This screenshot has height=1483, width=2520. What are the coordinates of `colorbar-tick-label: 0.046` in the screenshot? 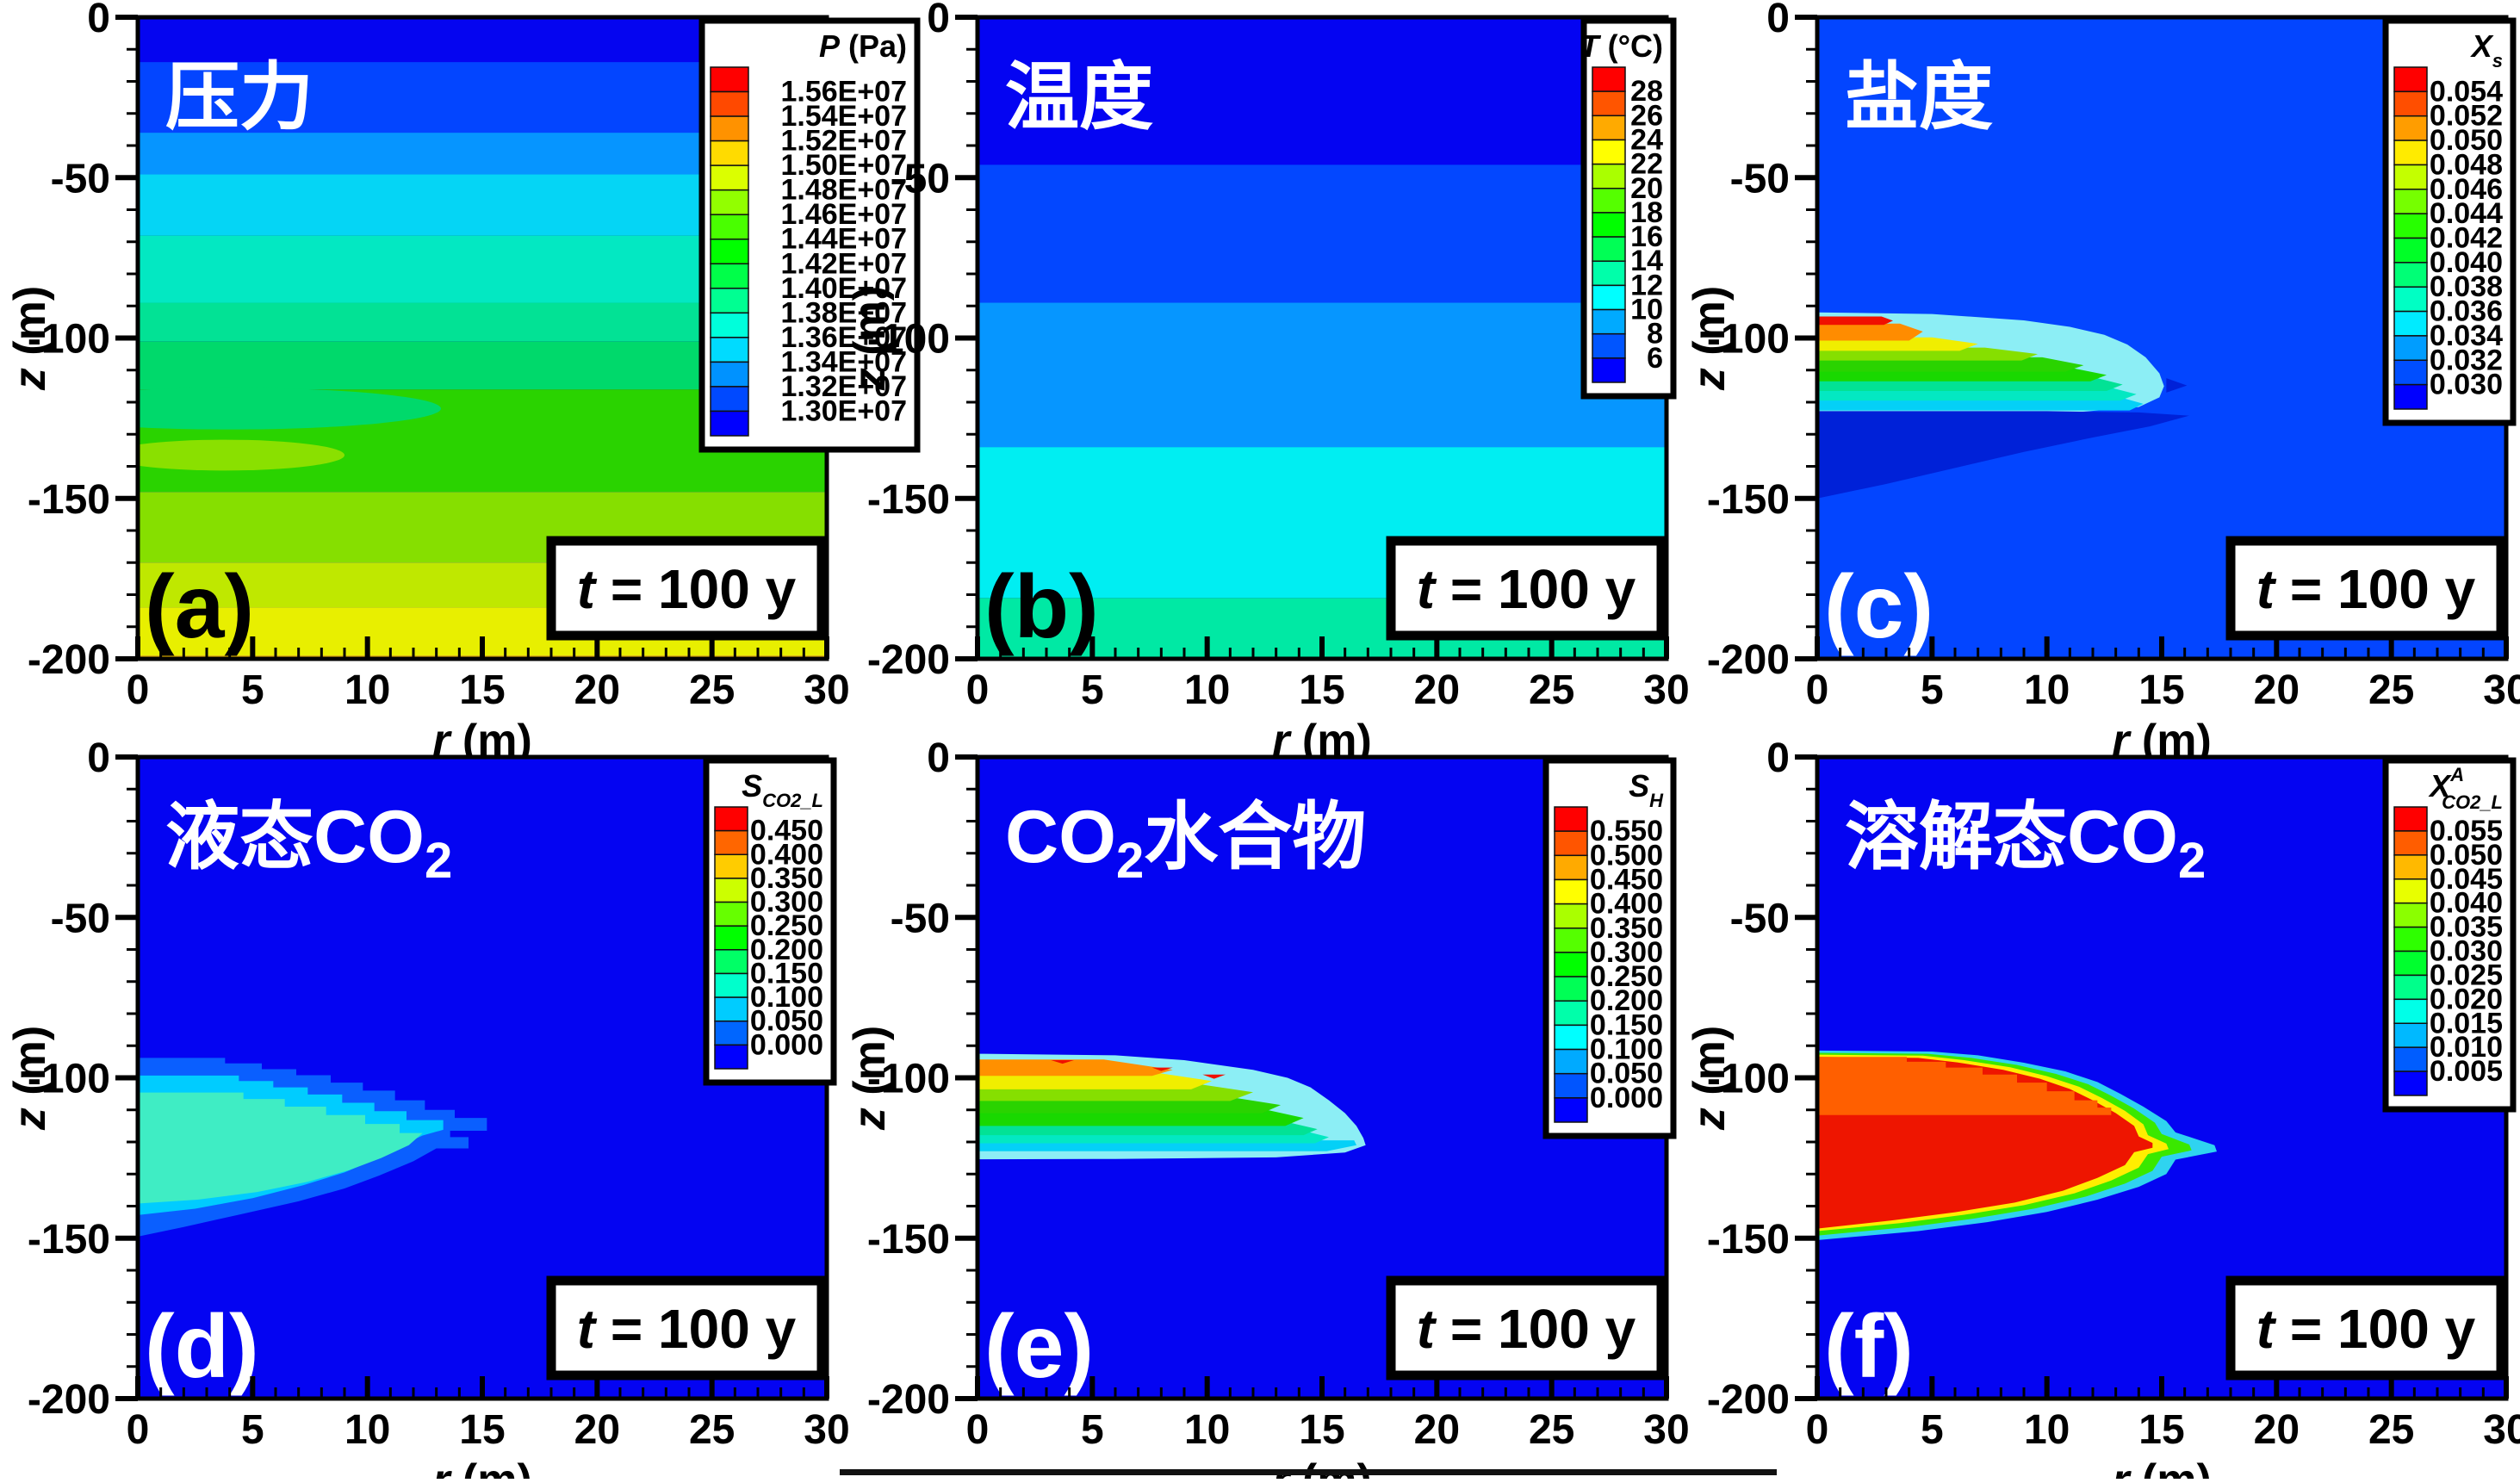 It's located at (2467, 190).